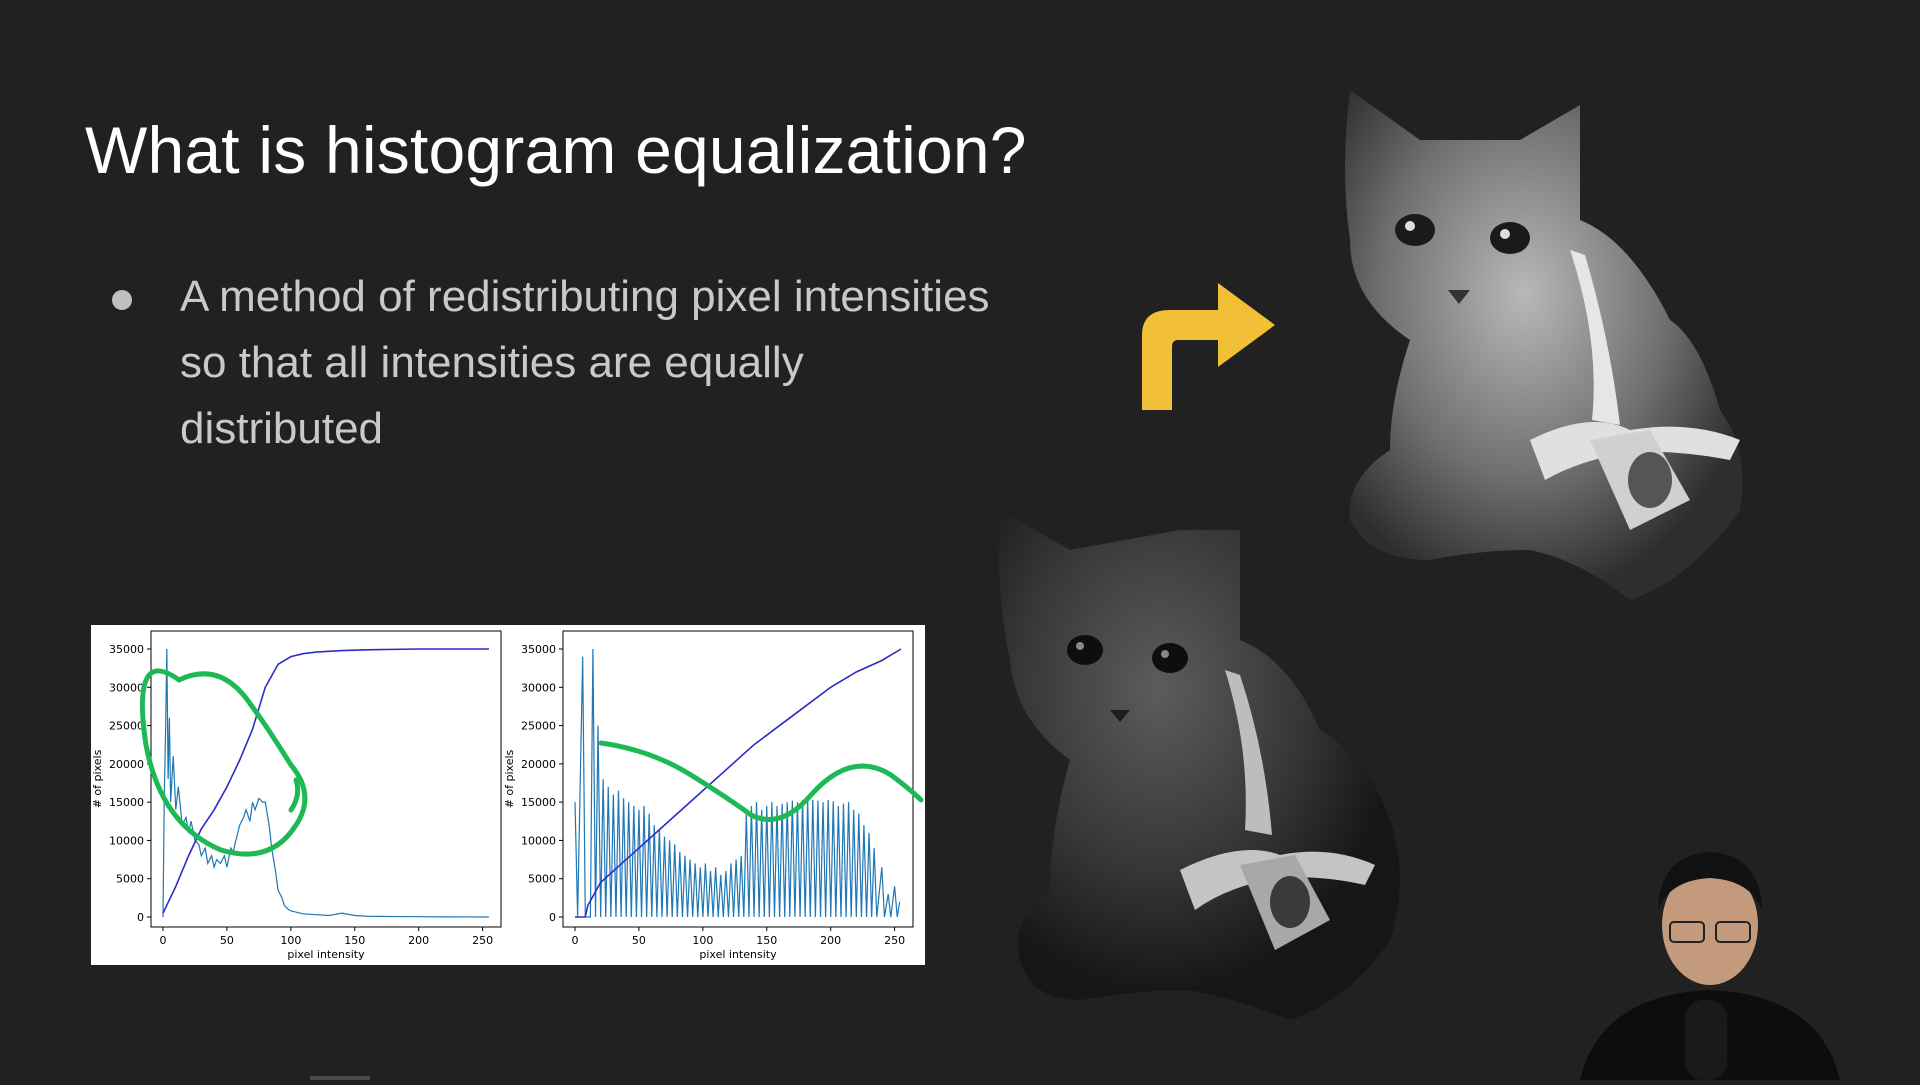 The image size is (1920, 1085). What do you see at coordinates (1705, 957) in the screenshot?
I see `presenter-webcam` at bounding box center [1705, 957].